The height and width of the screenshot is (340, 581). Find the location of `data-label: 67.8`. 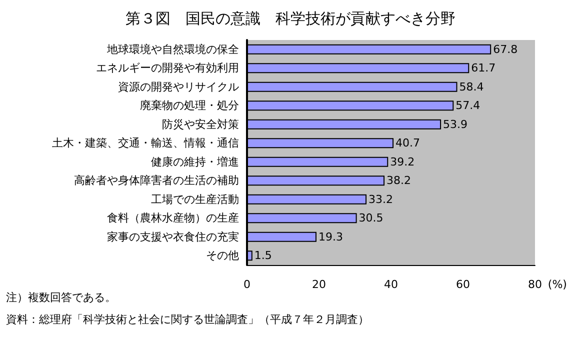

data-label: 67.8 is located at coordinates (505, 49).